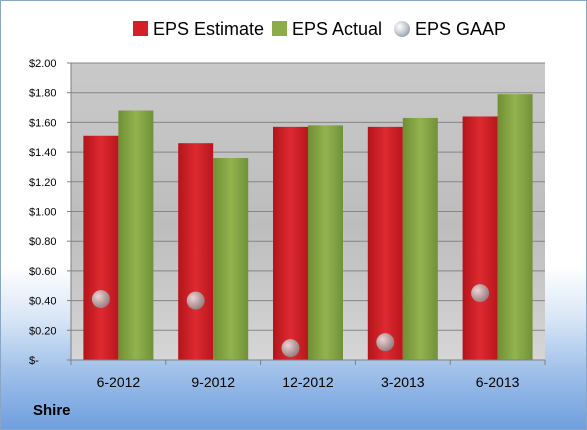 The image size is (587, 430). Describe the element at coordinates (34, 361) in the screenshot. I see `y-tick-label: $-` at that location.